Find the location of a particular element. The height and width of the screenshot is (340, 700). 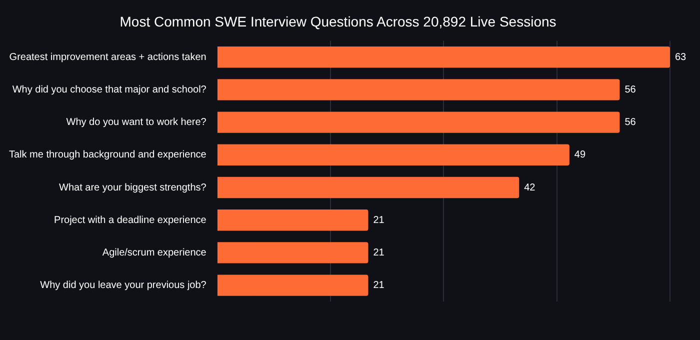

y-tick-label: Talk me through background and experience is located at coordinates (107, 155).